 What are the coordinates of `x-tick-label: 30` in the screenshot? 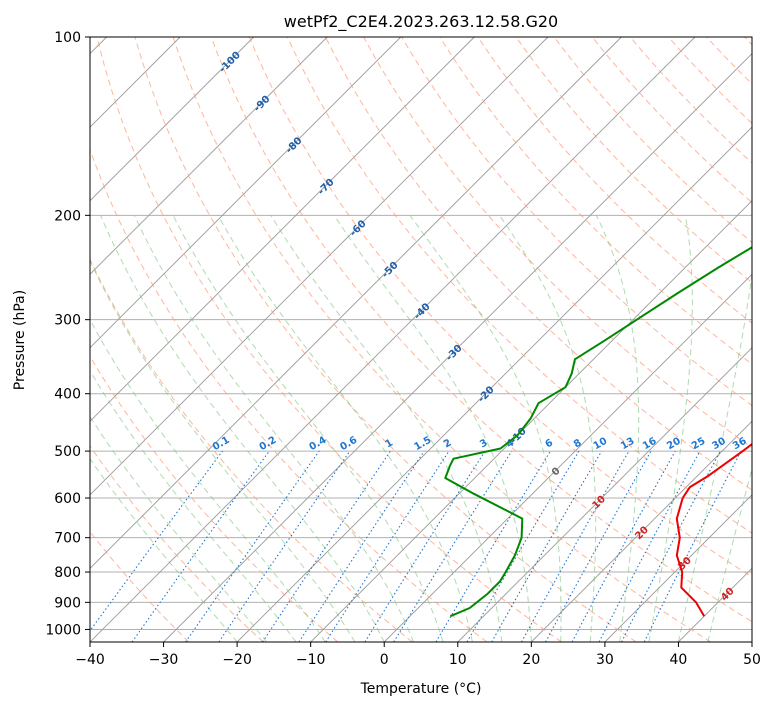 It's located at (605, 660).